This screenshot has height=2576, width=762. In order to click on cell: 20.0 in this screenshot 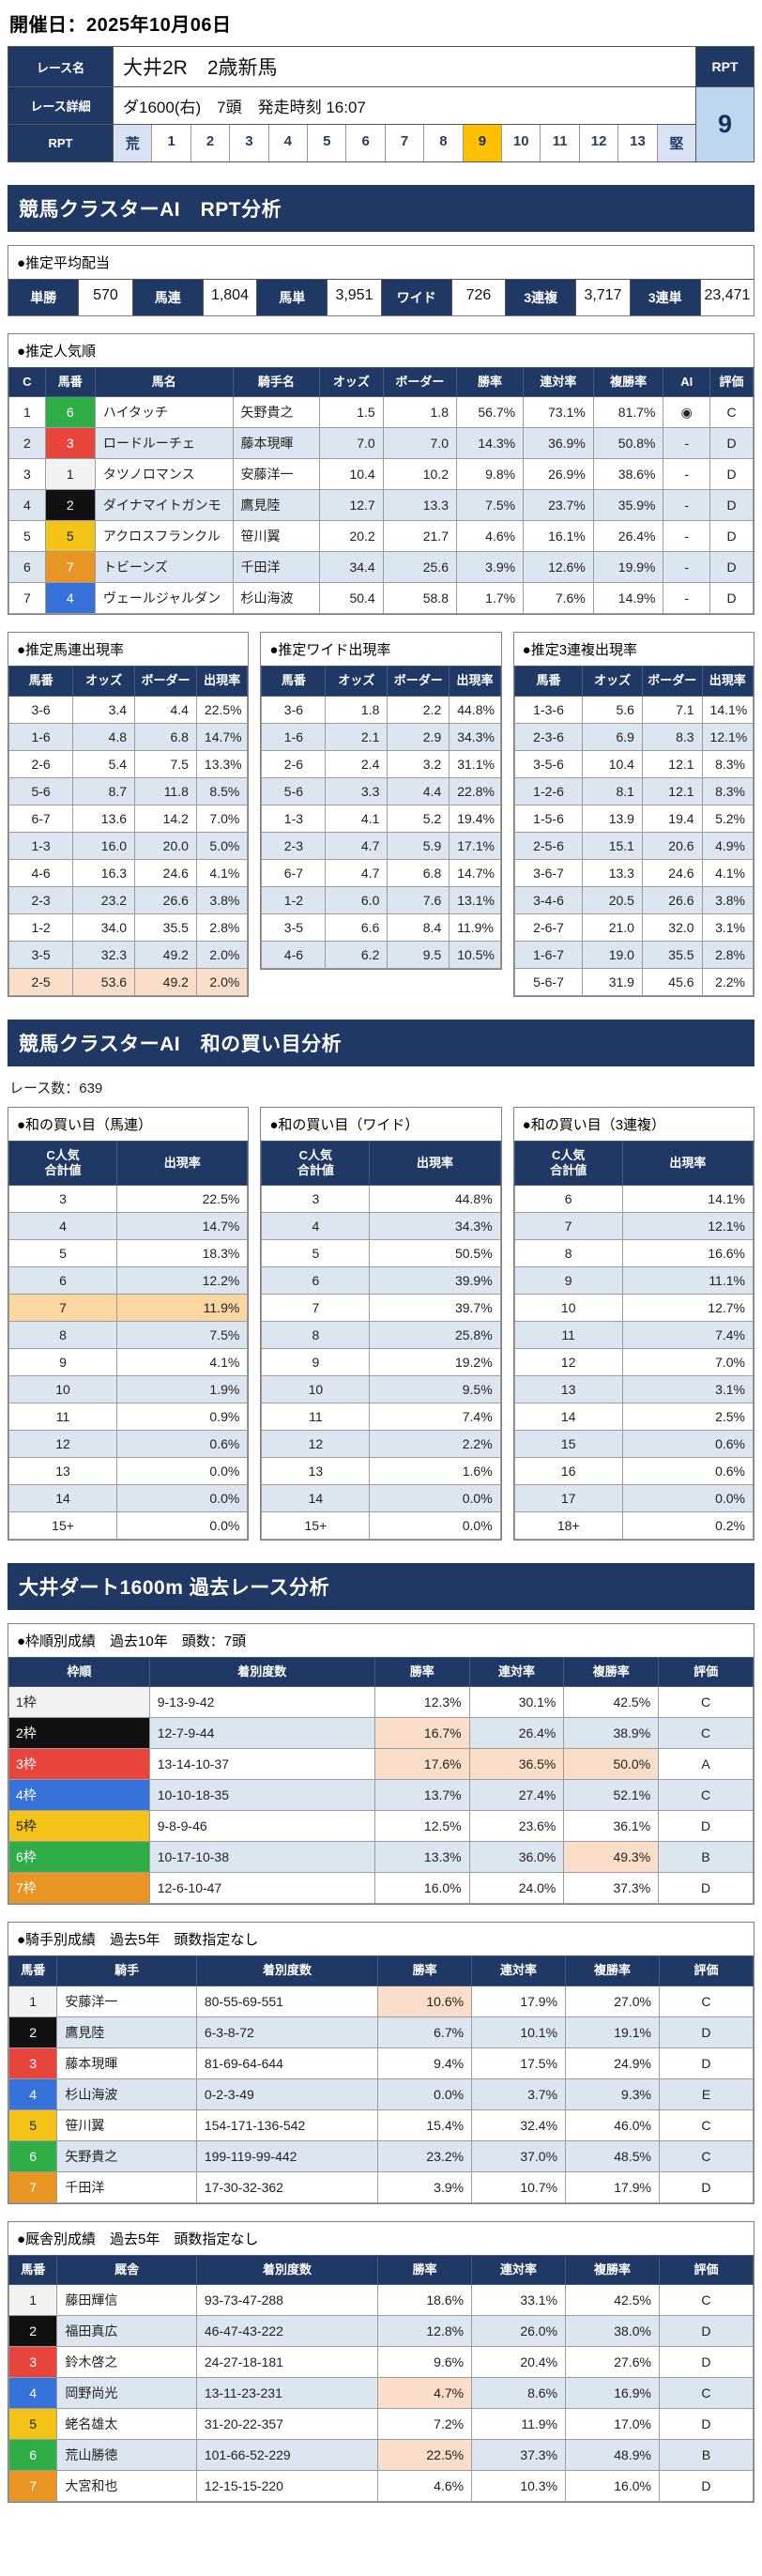, I will do `click(165, 846)`.